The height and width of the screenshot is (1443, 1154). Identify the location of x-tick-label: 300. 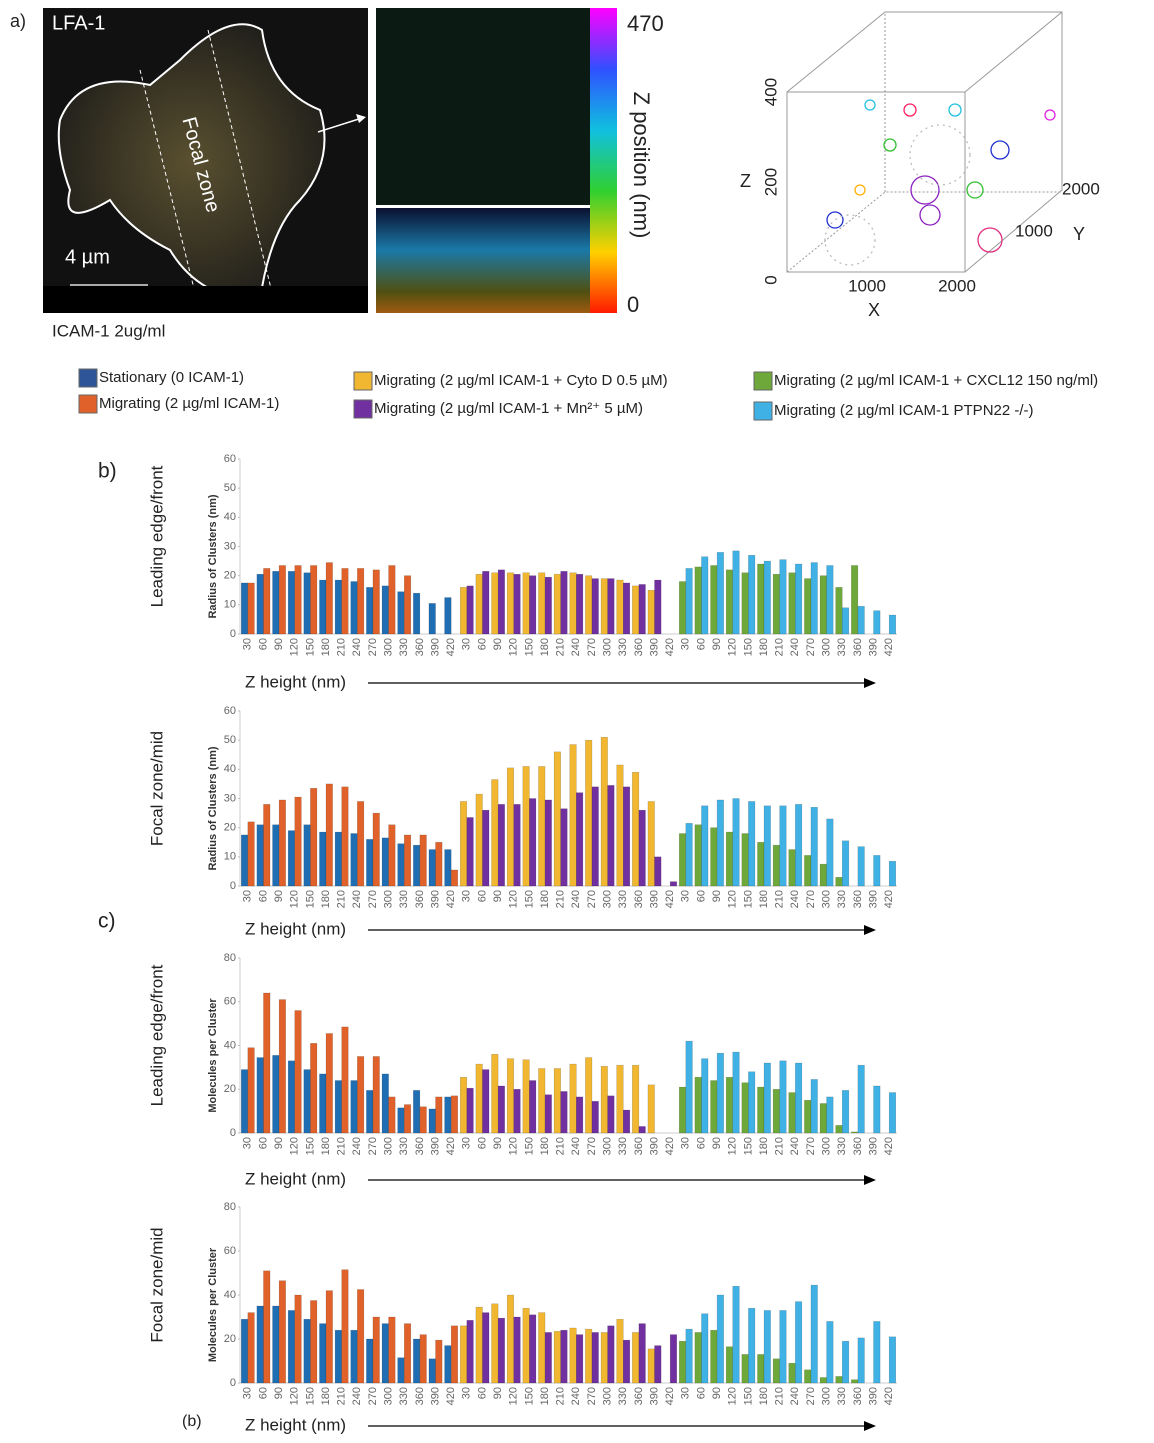
(827, 647).